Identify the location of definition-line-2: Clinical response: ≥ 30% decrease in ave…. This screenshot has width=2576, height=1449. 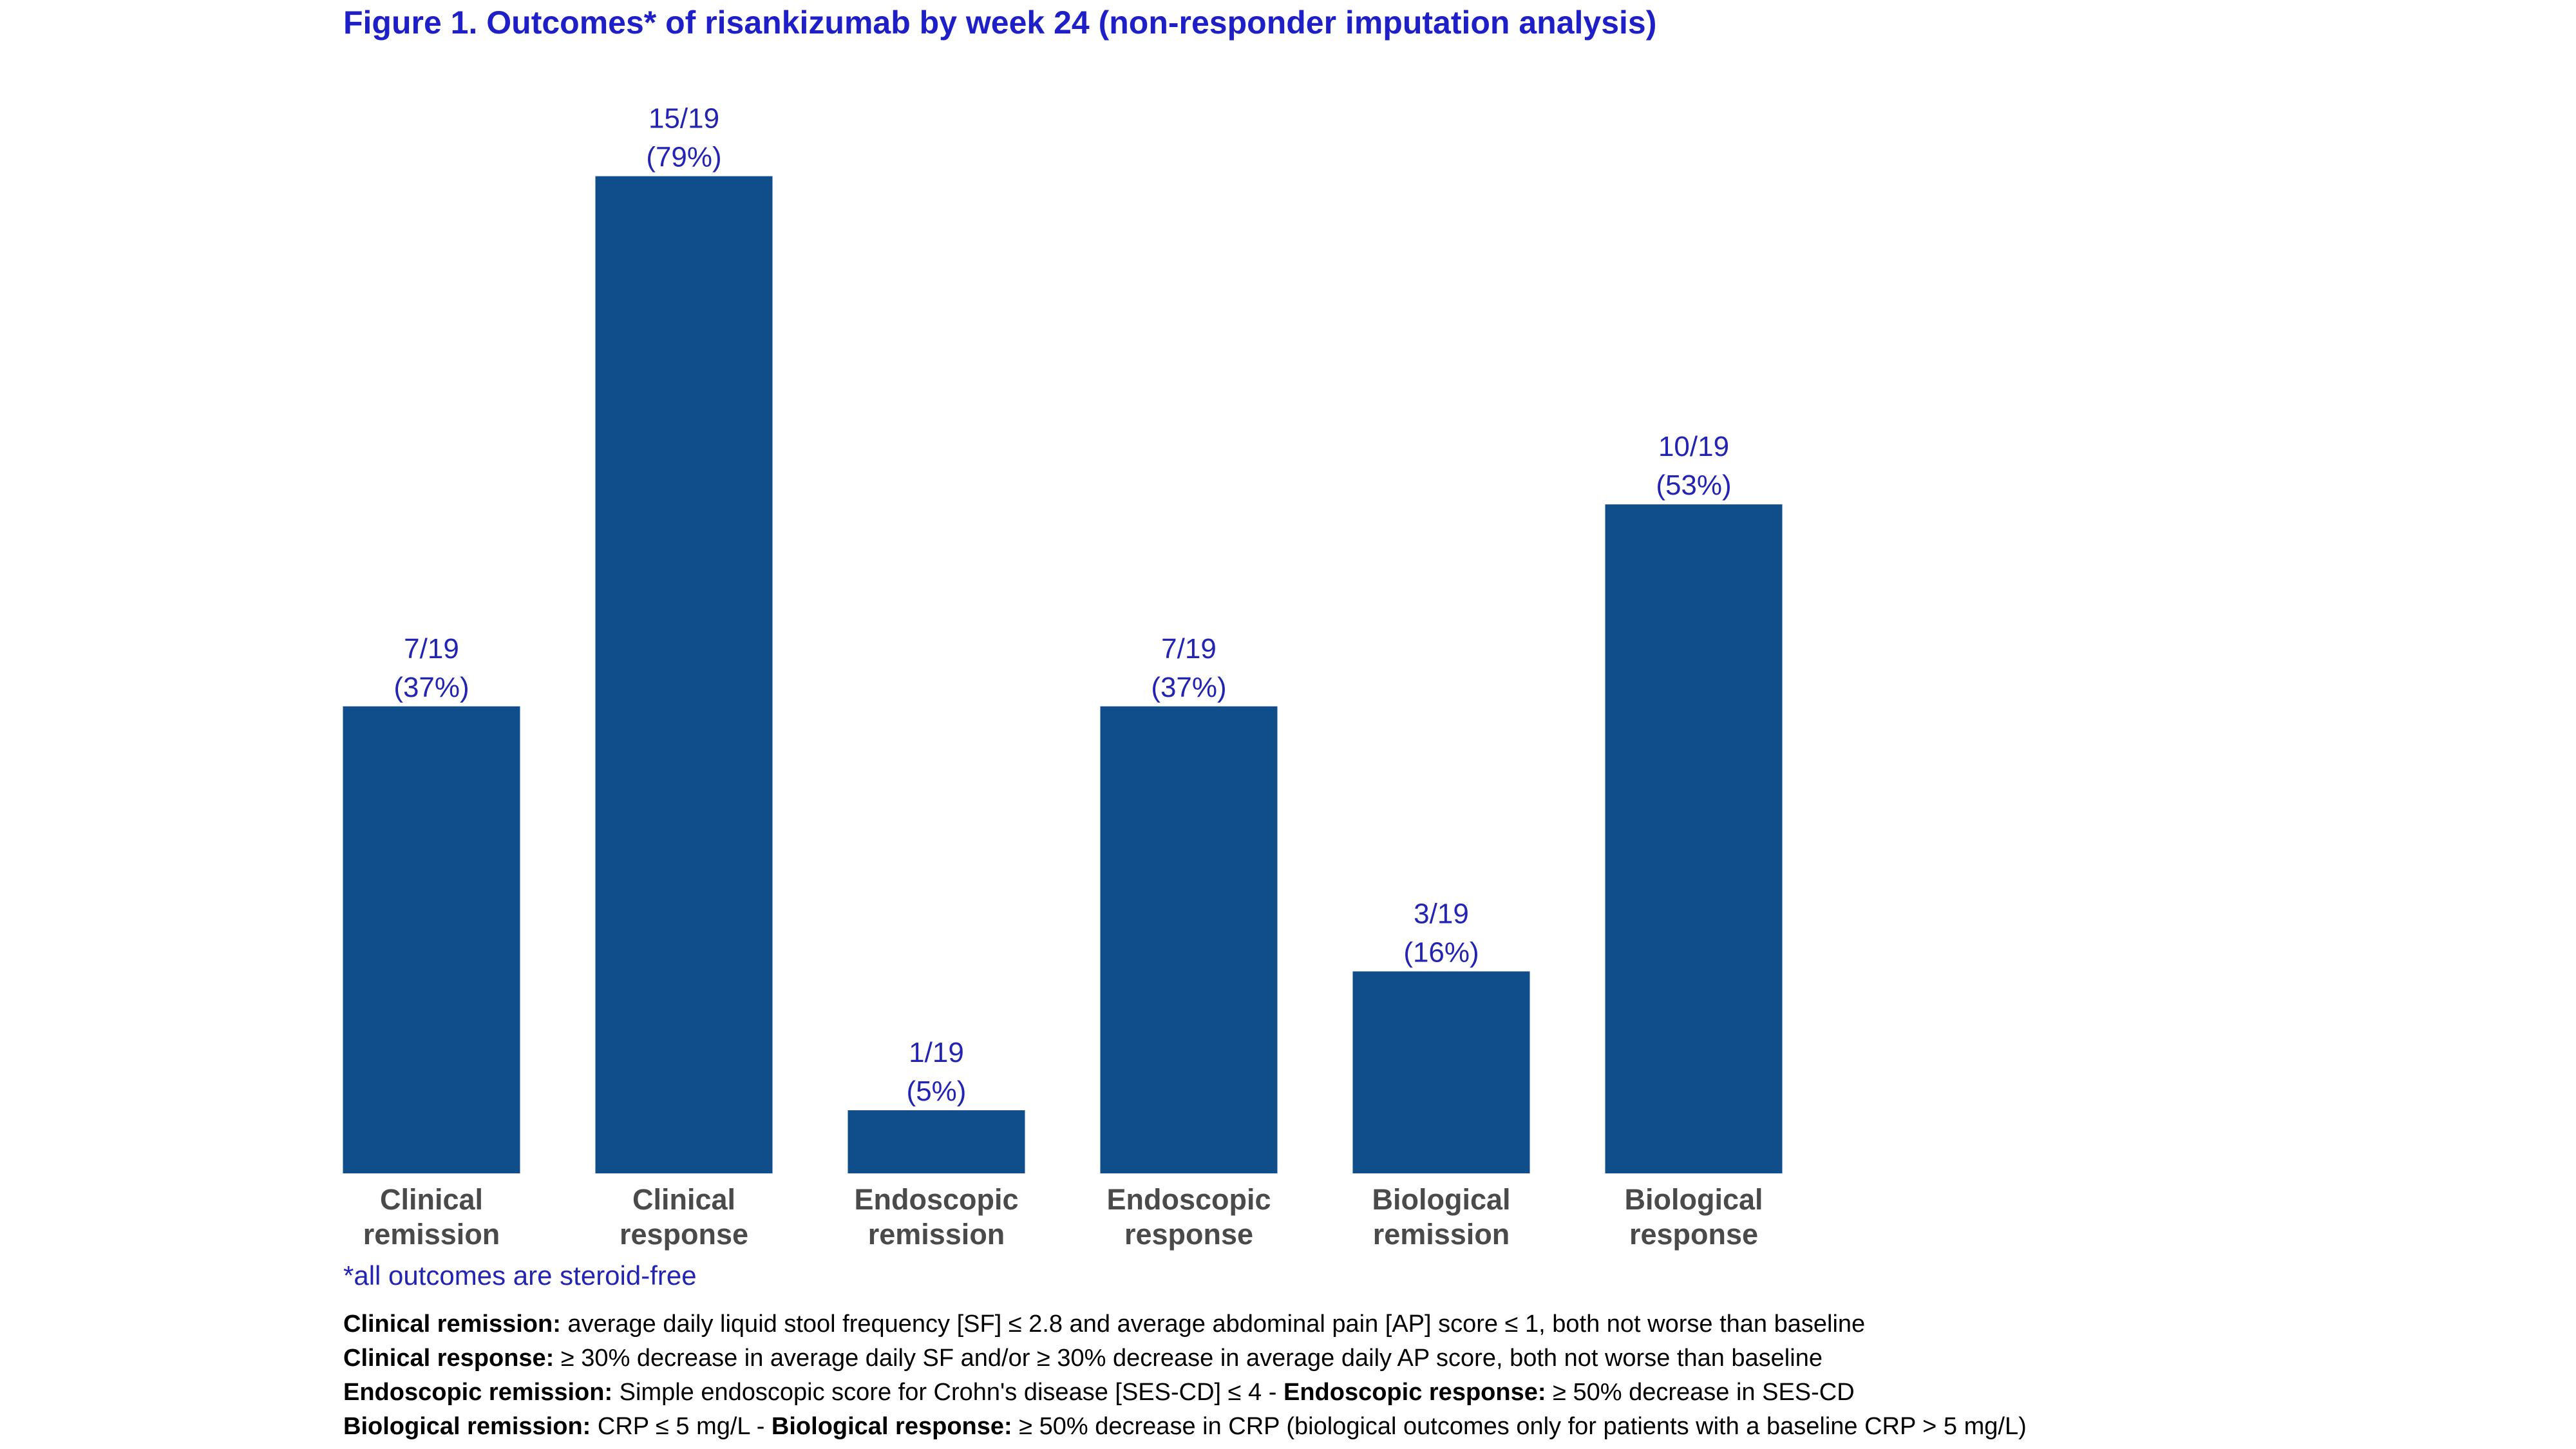
(1185, 1358).